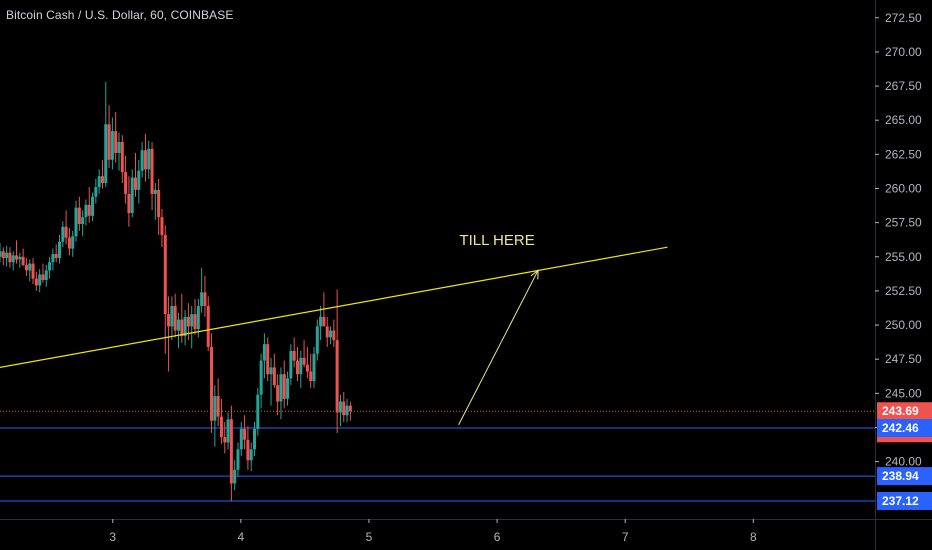  Describe the element at coordinates (497, 537) in the screenshot. I see `x-tick-label: 6` at that location.